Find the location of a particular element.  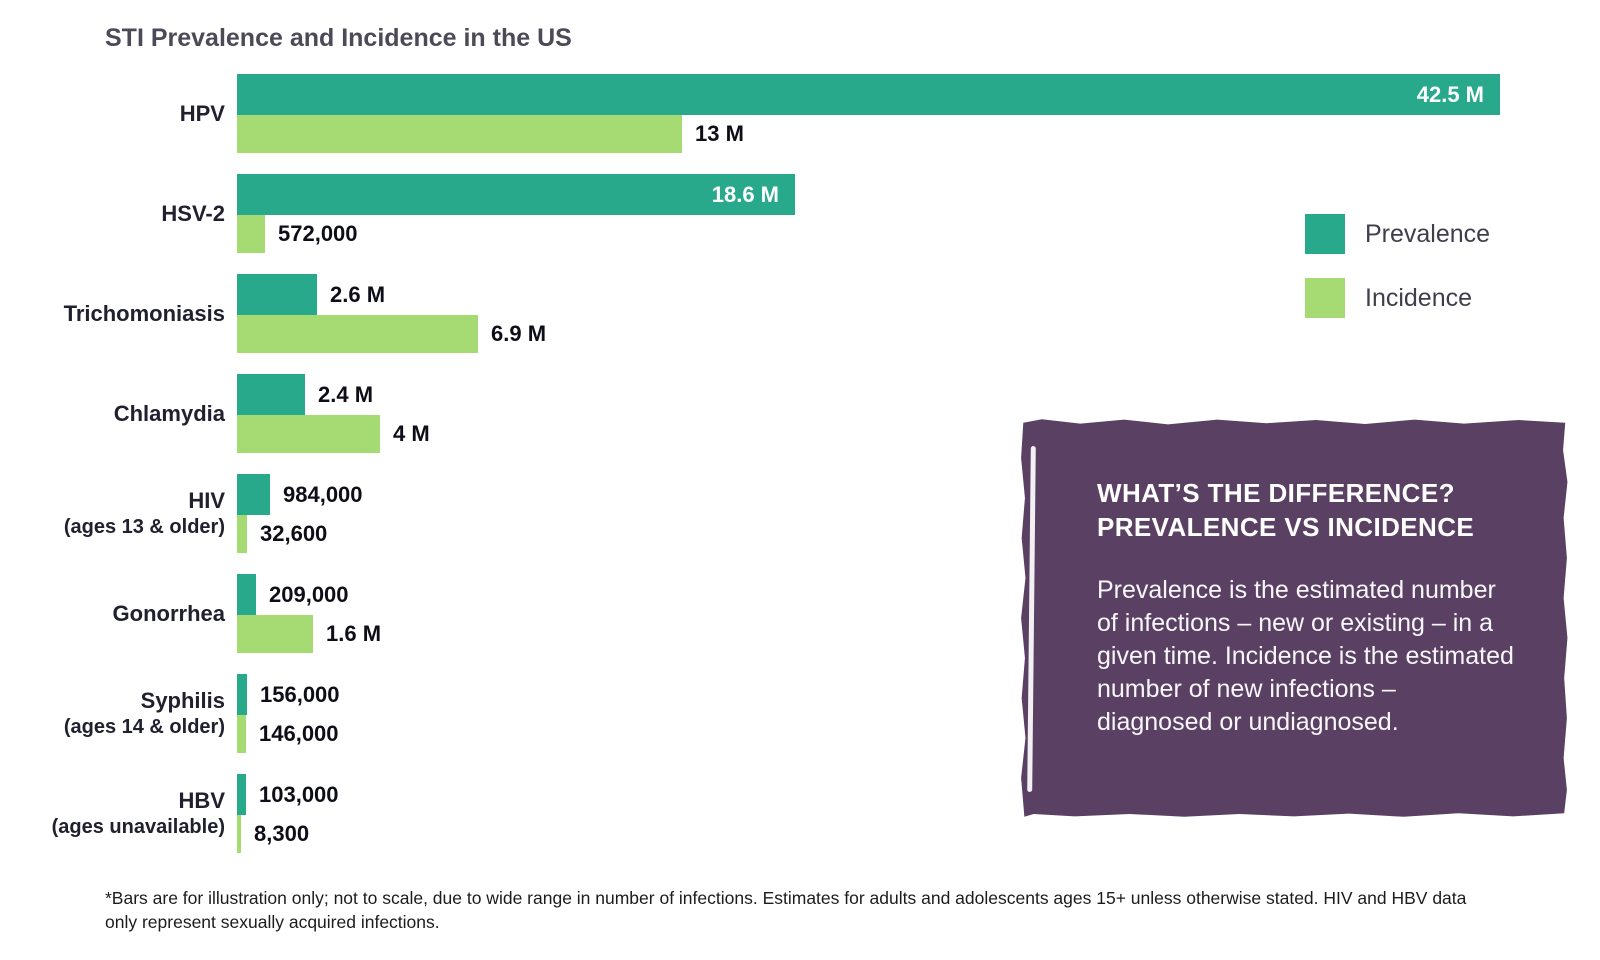

incidence-value: 146,000 is located at coordinates (299, 733).